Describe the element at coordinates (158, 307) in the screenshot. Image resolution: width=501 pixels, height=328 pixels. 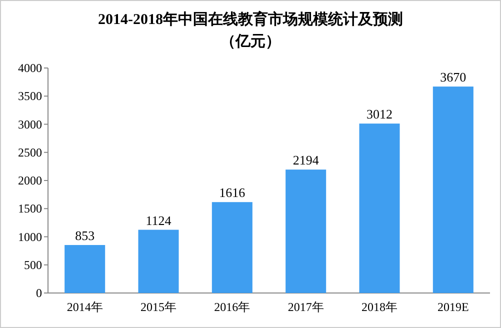
I see `x-tick-label: 2015年` at that location.